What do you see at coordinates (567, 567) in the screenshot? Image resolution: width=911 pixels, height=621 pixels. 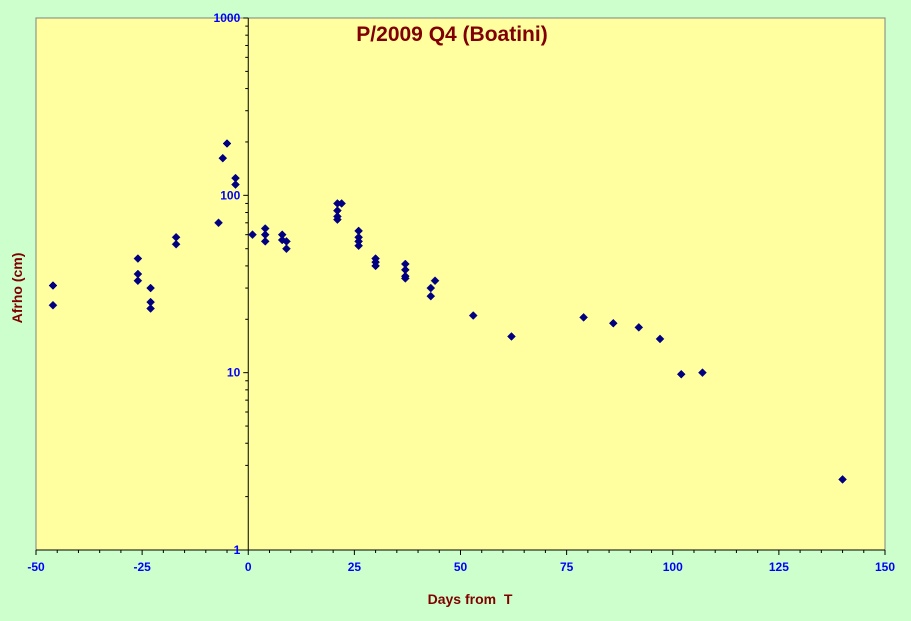 I see `x-tick-label: 75` at bounding box center [567, 567].